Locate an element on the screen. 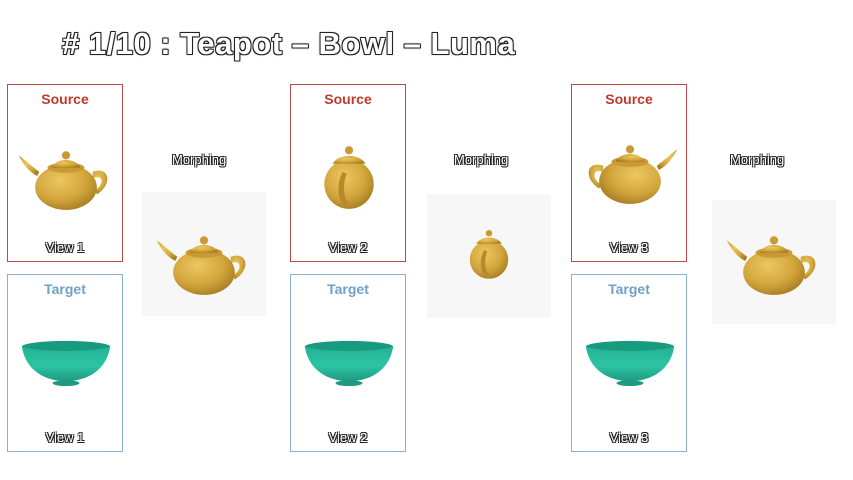  source-box-view-3: Source View 3 is located at coordinates (629, 173).